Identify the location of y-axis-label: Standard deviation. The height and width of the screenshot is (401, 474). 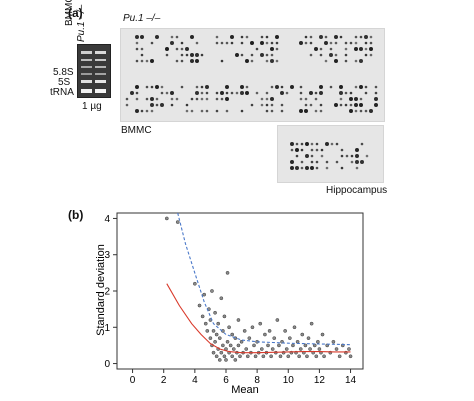
(101, 290).